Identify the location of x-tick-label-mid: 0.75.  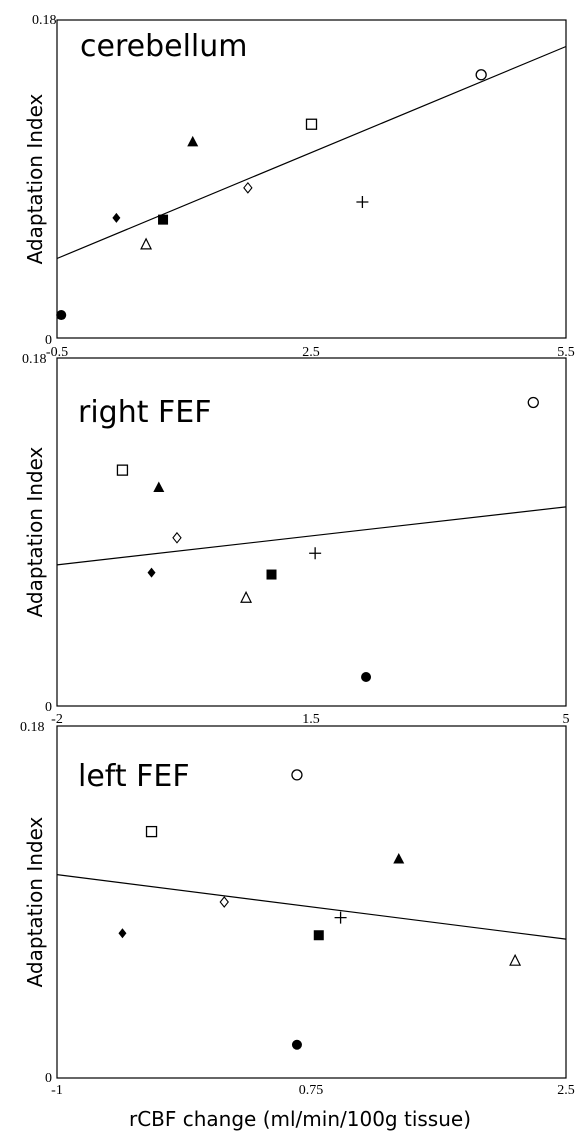
(311, 1090).